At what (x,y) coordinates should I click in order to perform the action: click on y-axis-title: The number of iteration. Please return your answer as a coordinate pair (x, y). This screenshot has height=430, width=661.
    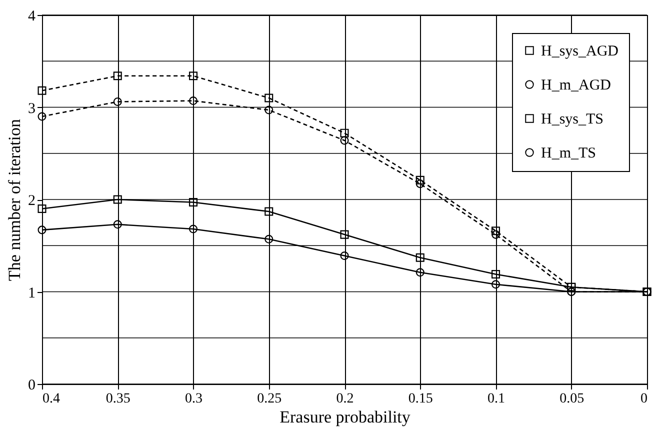
    Looking at the image, I should click on (14, 199).